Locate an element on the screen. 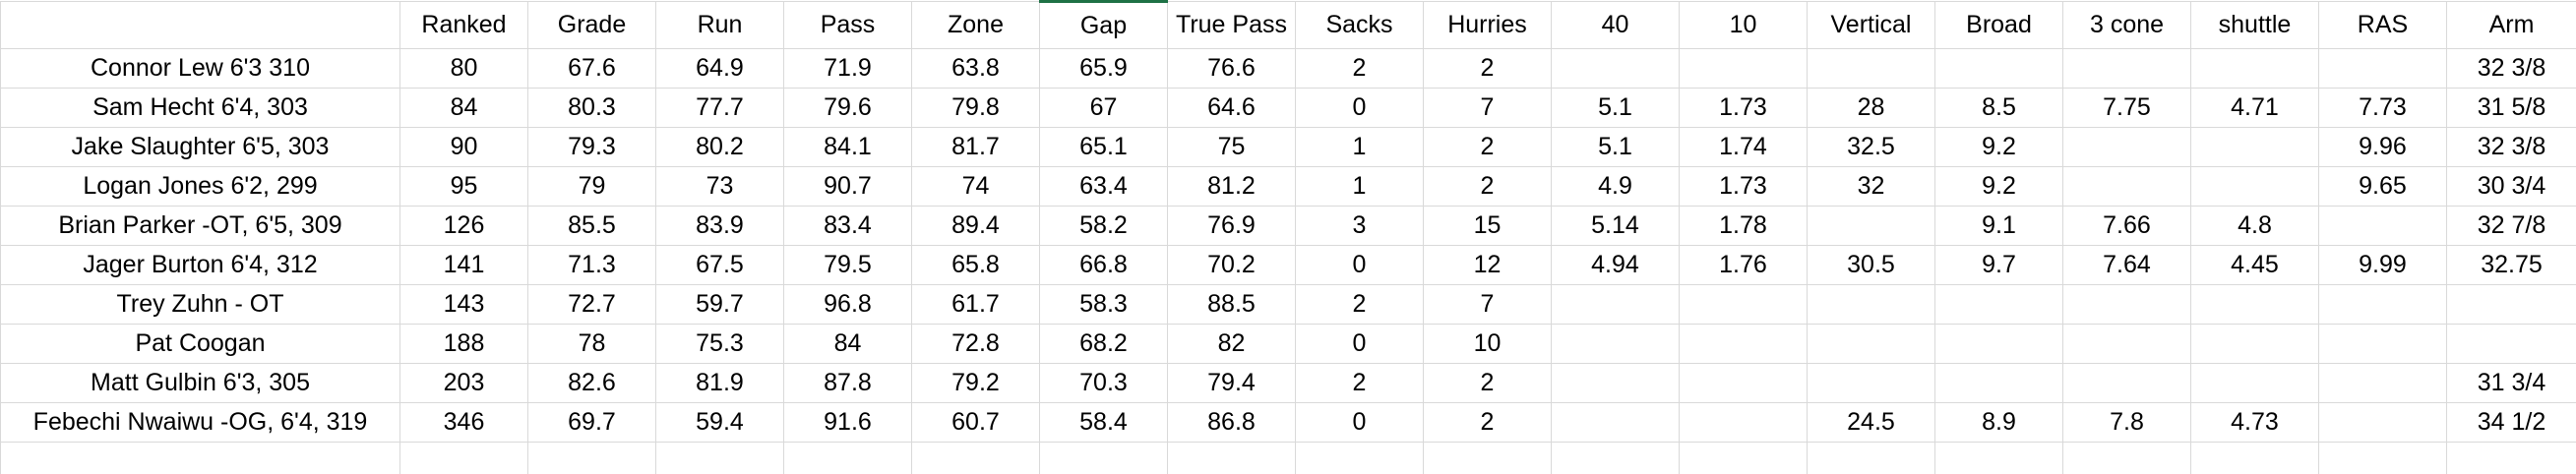  cell: 5.14 is located at coordinates (1615, 226).